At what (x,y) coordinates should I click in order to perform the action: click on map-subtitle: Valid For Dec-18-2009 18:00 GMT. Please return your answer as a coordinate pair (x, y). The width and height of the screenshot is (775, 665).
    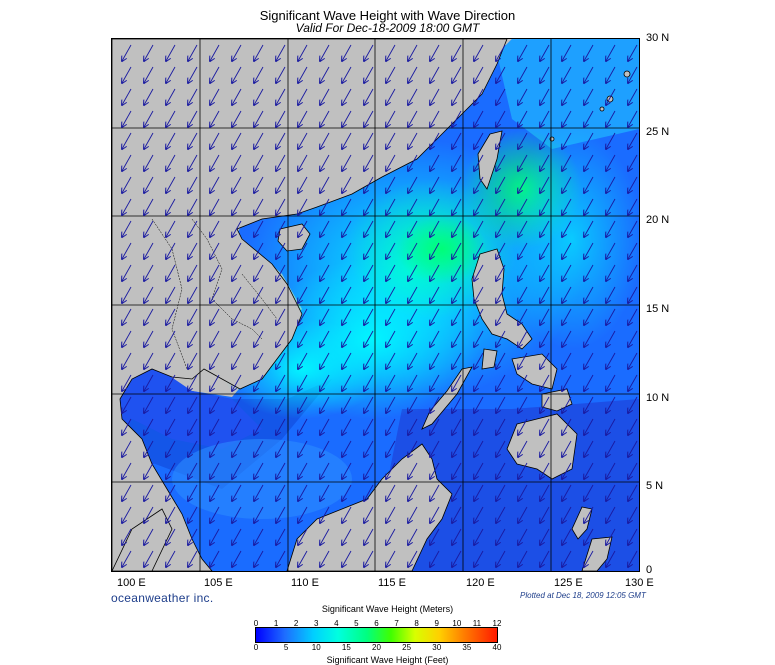
    Looking at the image, I should click on (387, 28).